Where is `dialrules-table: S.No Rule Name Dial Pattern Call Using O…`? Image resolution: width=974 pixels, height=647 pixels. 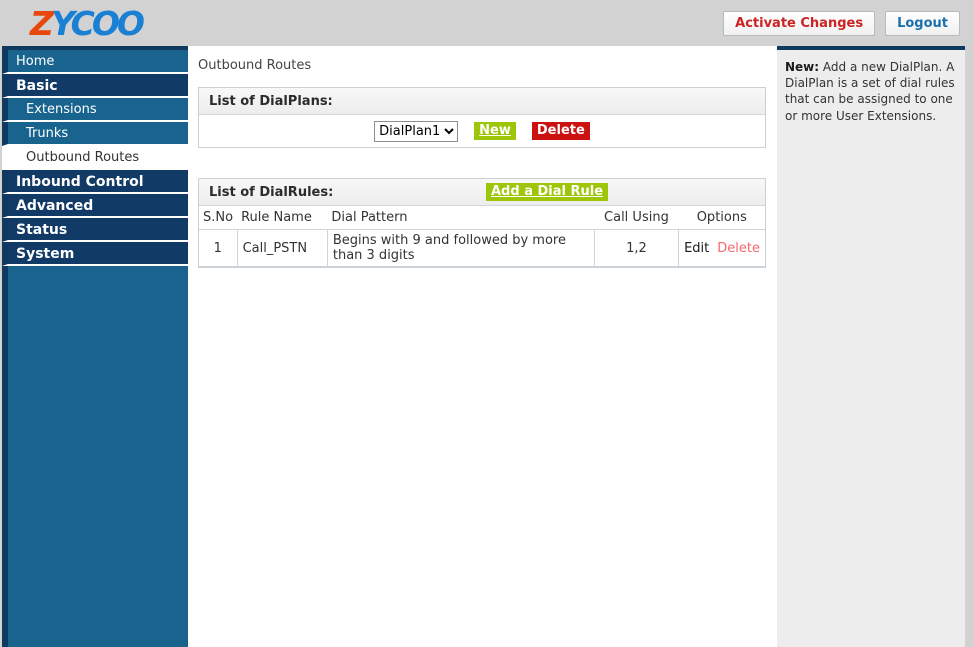
dialrules-table: S.No Rule Name Dial Pattern Call Using O… is located at coordinates (482, 236).